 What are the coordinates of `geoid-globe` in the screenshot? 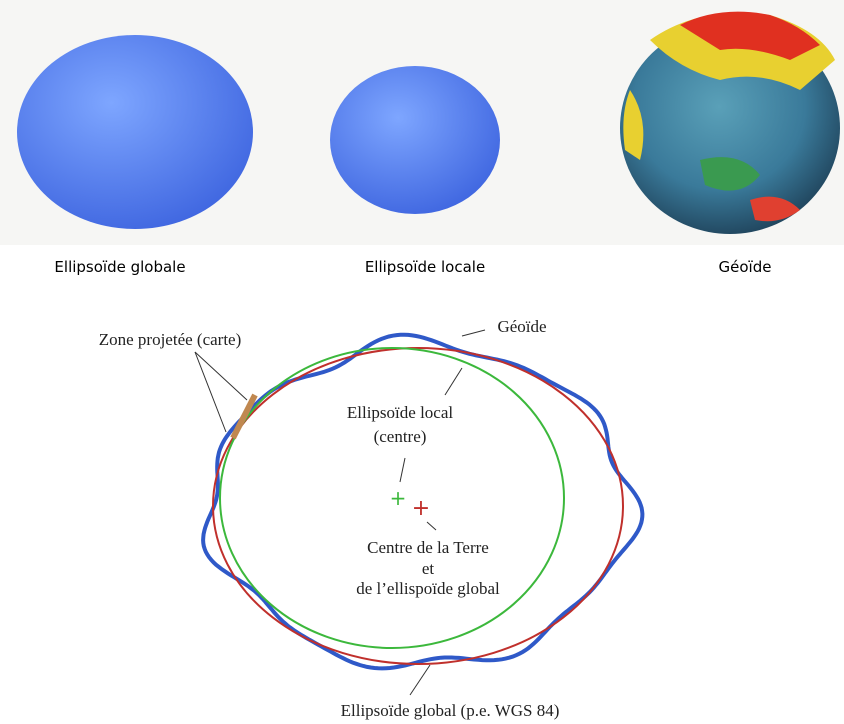 It's located at (730, 122).